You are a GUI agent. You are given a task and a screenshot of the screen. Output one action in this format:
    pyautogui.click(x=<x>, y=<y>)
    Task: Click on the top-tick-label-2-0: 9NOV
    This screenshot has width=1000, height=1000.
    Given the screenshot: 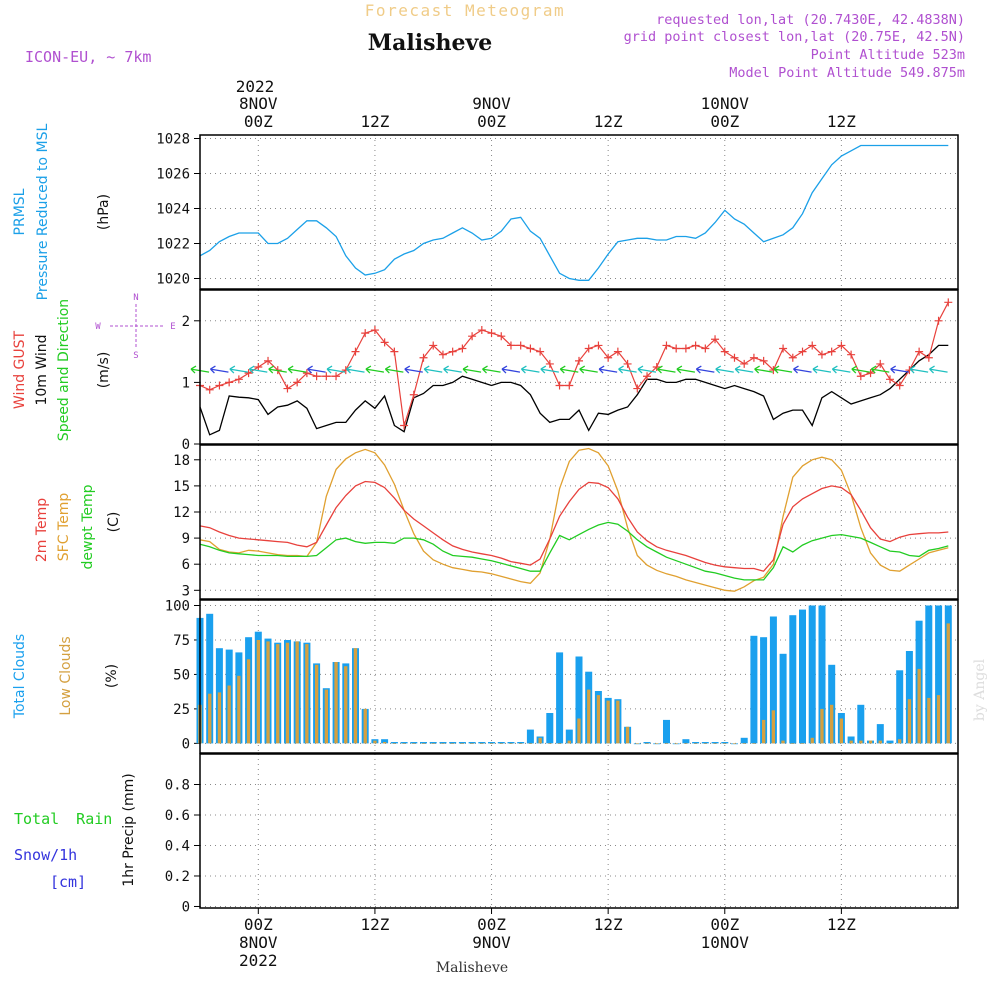 What is the action you would take?
    pyautogui.click(x=491, y=103)
    